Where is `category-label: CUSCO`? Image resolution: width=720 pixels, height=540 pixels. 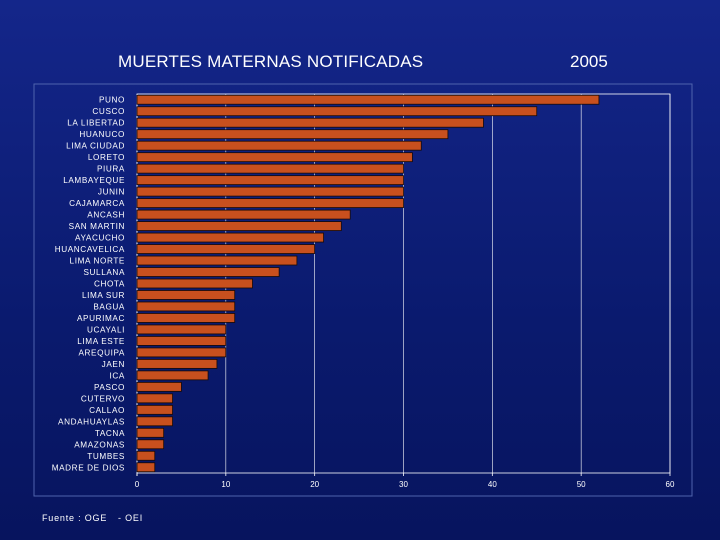
category-label: CUSCO is located at coordinates (108, 111).